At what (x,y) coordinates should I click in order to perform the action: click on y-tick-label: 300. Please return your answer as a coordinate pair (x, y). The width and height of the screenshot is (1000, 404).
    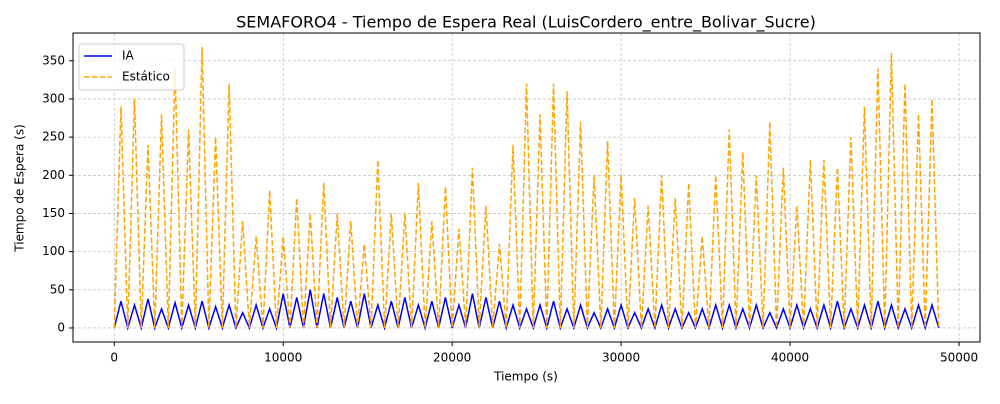
    Looking at the image, I should click on (53, 98).